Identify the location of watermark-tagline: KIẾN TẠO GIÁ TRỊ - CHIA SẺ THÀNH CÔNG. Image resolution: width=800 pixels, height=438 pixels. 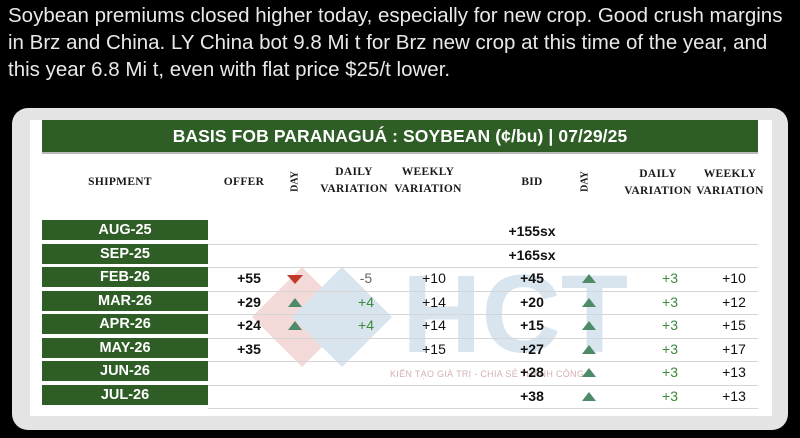
(487, 374).